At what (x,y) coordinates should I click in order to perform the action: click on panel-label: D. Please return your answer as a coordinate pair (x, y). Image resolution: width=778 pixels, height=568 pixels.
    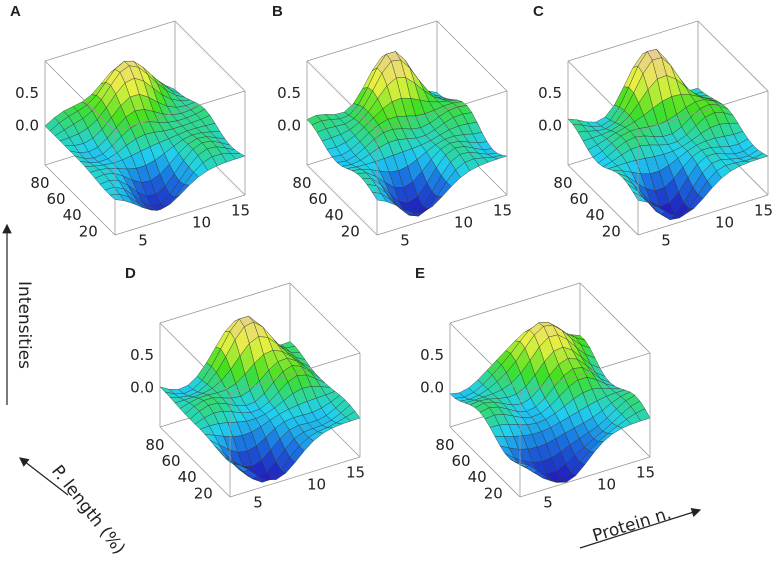
    Looking at the image, I should click on (130, 273).